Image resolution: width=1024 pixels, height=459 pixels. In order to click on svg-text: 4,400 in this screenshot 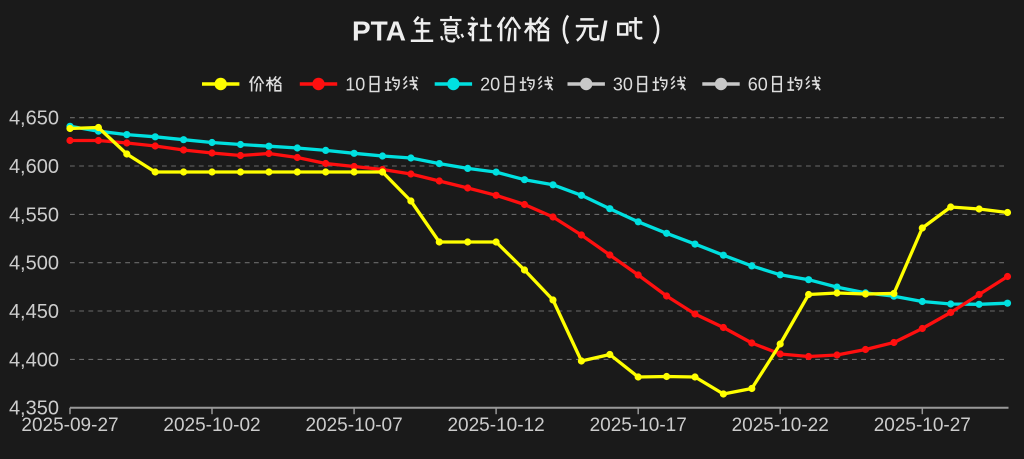, I will do `click(34, 360)`.